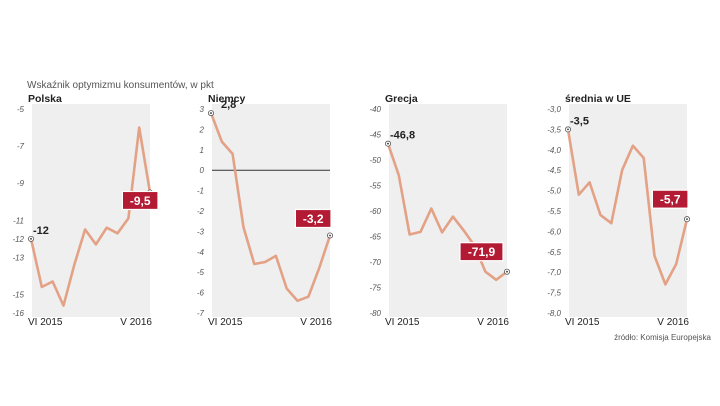 This screenshot has height=406, width=720. I want to click on y-tick-label: -4,5, so click(554, 170).